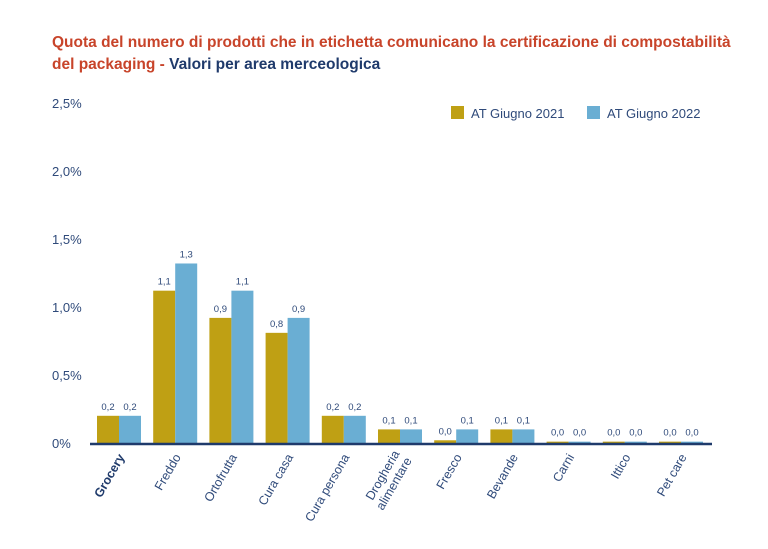 The height and width of the screenshot is (549, 768). I want to click on legend: AT Giugno 2021 AT Giugno 2022, so click(575, 113).